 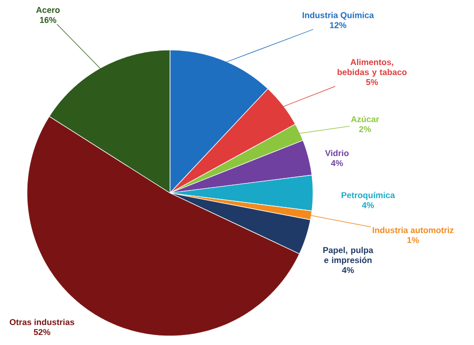 I want to click on slice-label: Industria Química, so click(x=338, y=16).